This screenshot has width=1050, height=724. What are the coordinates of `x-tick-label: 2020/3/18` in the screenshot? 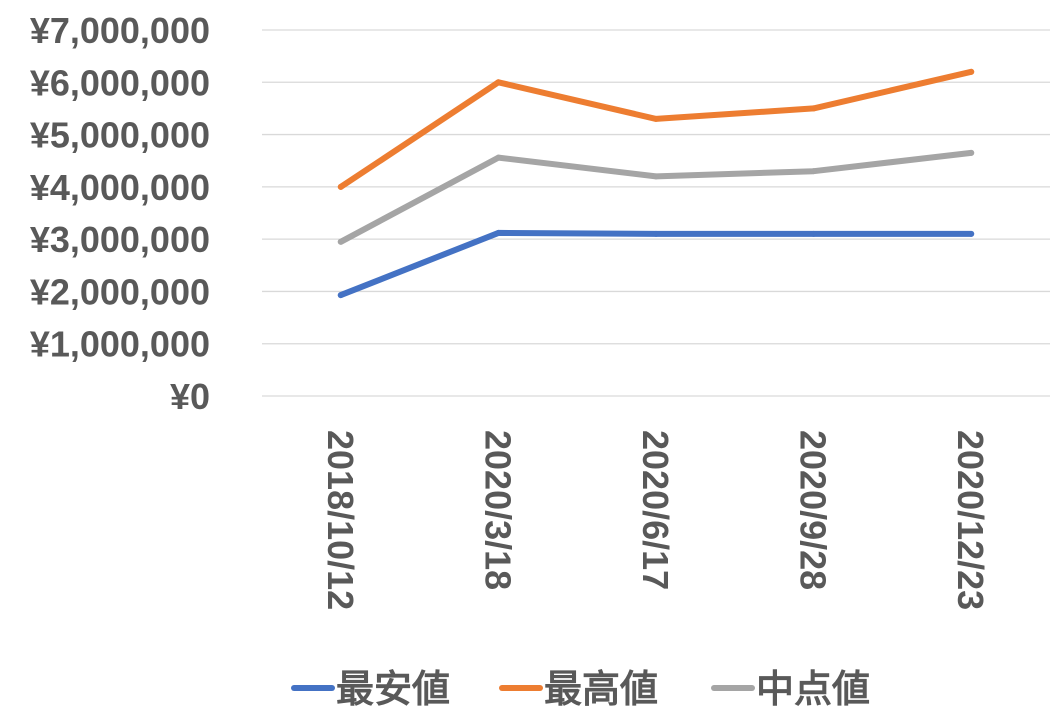 It's located at (497, 510).